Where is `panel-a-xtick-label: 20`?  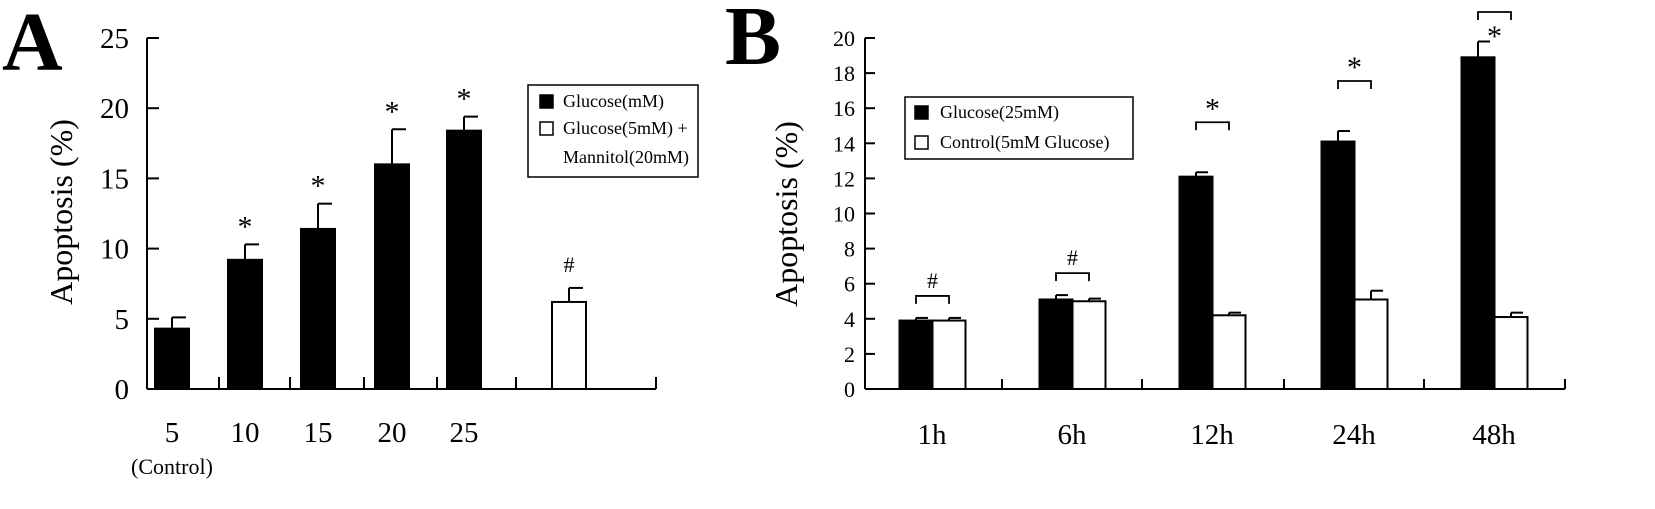
panel-a-xtick-label: 20 is located at coordinates (392, 433).